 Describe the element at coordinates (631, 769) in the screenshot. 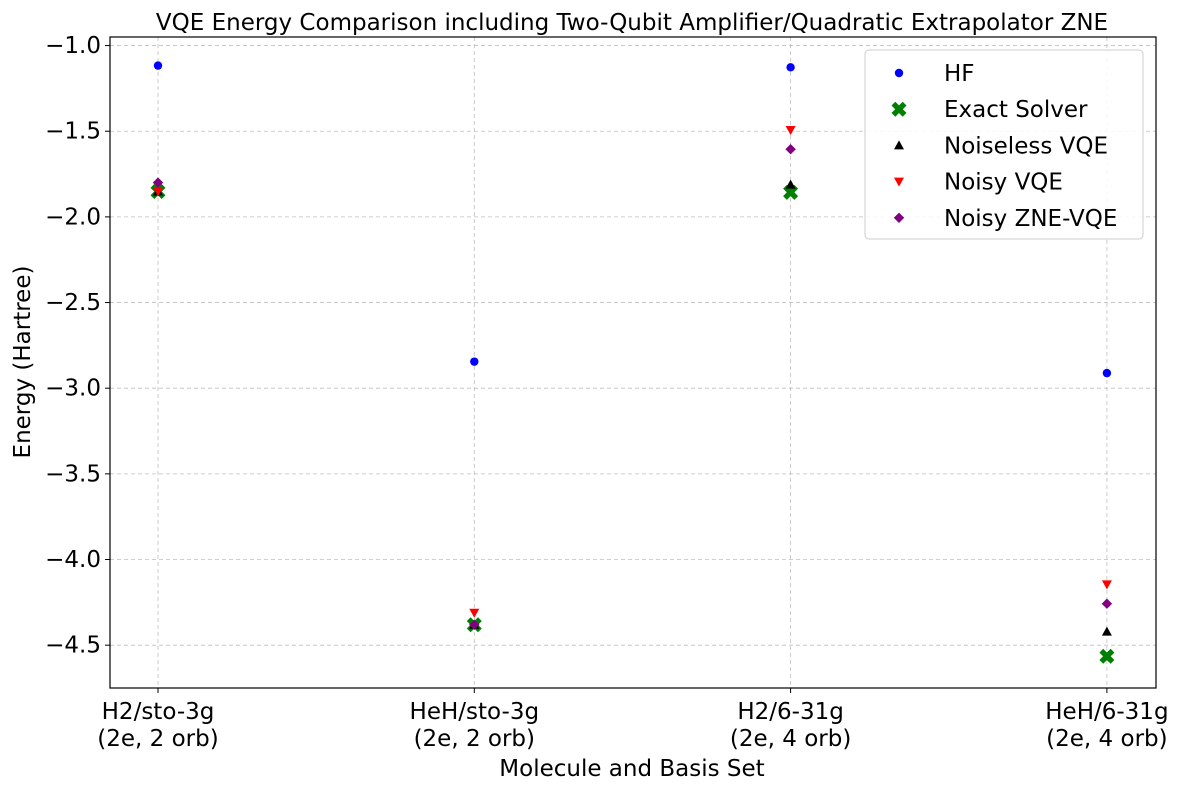

I see `x-axis-label: Molecule and Basis Set` at that location.